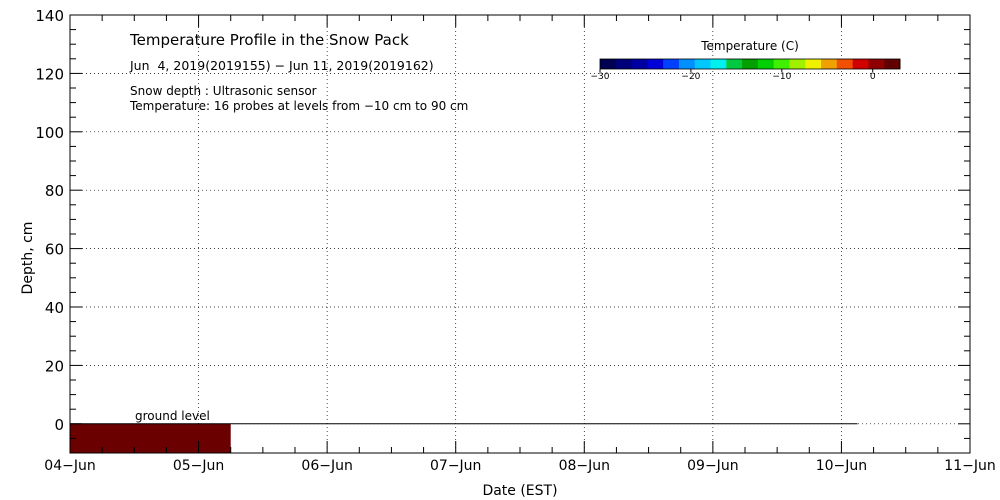  I want to click on colorbar-tick-label: −10, so click(781, 77).